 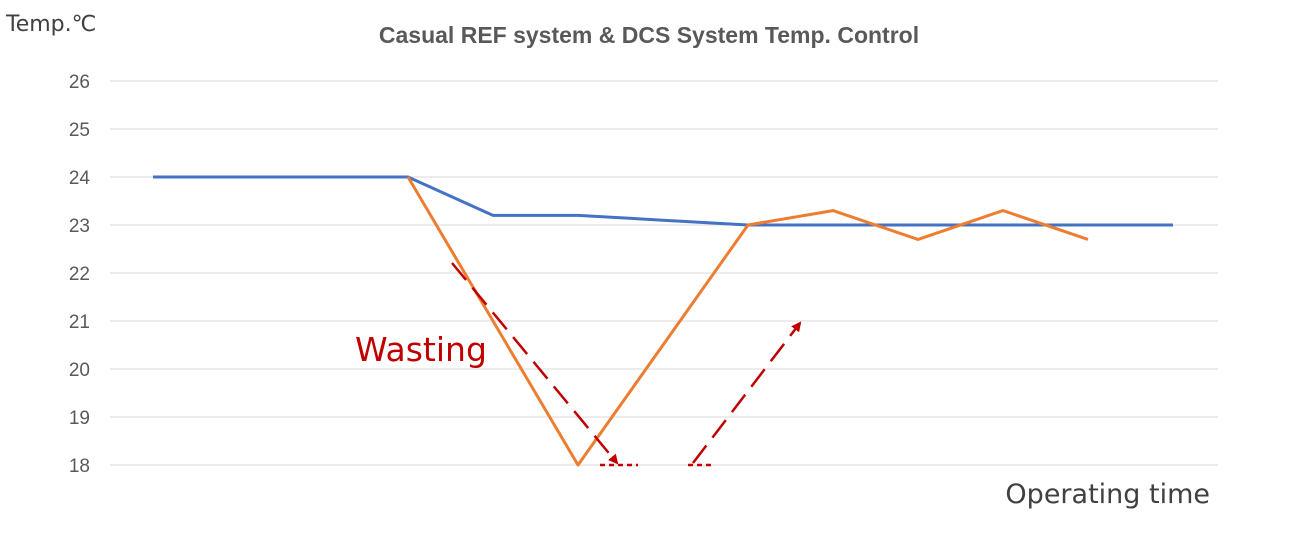 What do you see at coordinates (79, 130) in the screenshot?
I see `y-tick-25: 25` at bounding box center [79, 130].